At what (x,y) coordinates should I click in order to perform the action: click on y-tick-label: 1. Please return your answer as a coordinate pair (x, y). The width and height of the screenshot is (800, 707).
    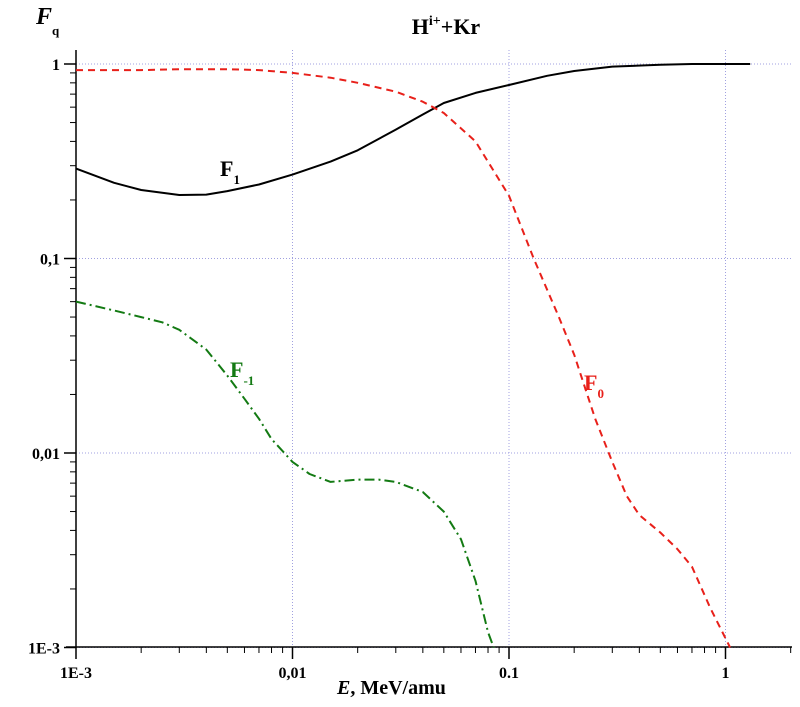
    Looking at the image, I should click on (56, 65).